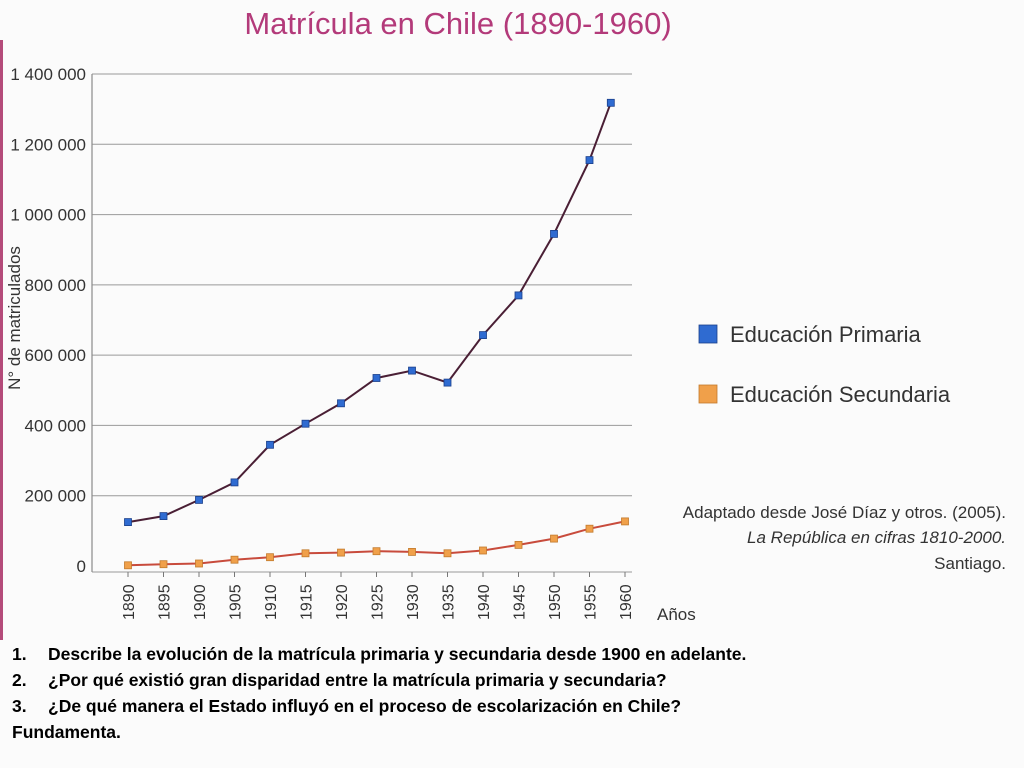 The image size is (1024, 768). What do you see at coordinates (48, 74) in the screenshot?
I see `y-tick-label: 1 400 000` at bounding box center [48, 74].